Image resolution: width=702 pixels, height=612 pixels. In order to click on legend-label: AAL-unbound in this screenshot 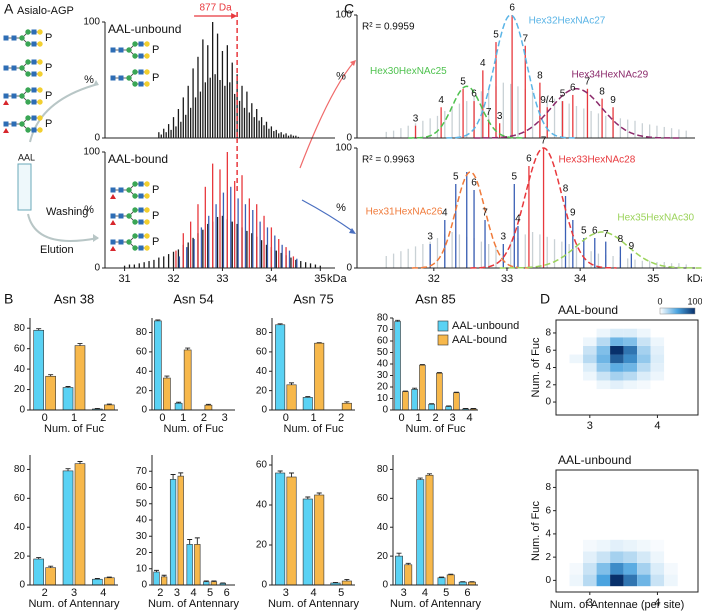, I will do `click(485, 326)`.